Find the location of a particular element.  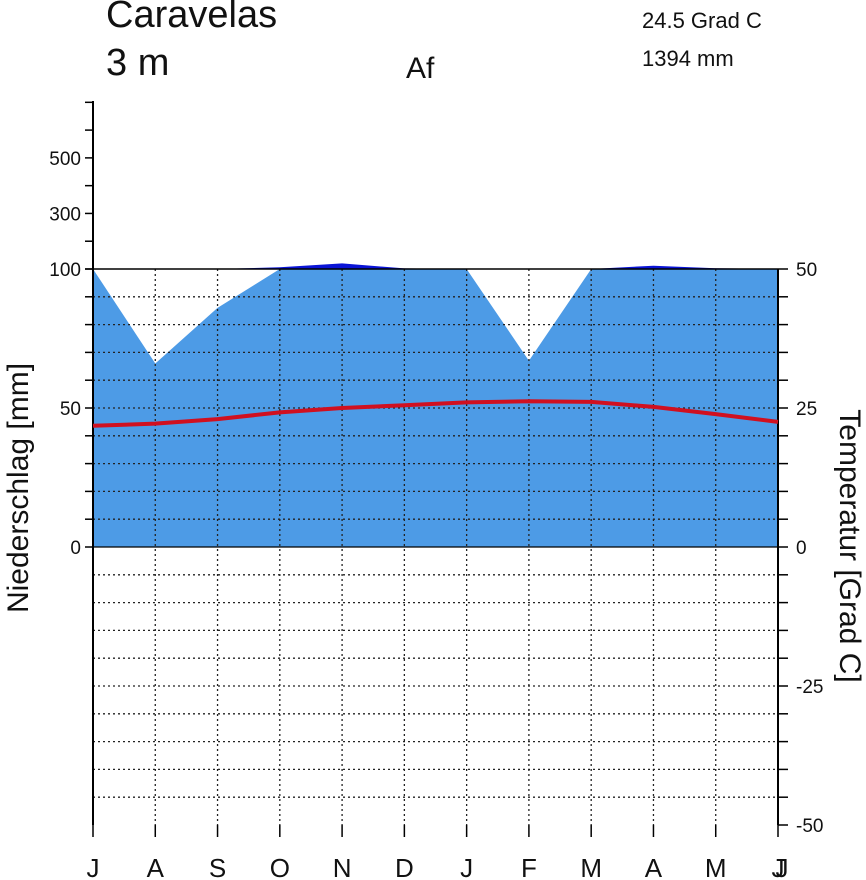

temperature-line is located at coordinates (435, 413).